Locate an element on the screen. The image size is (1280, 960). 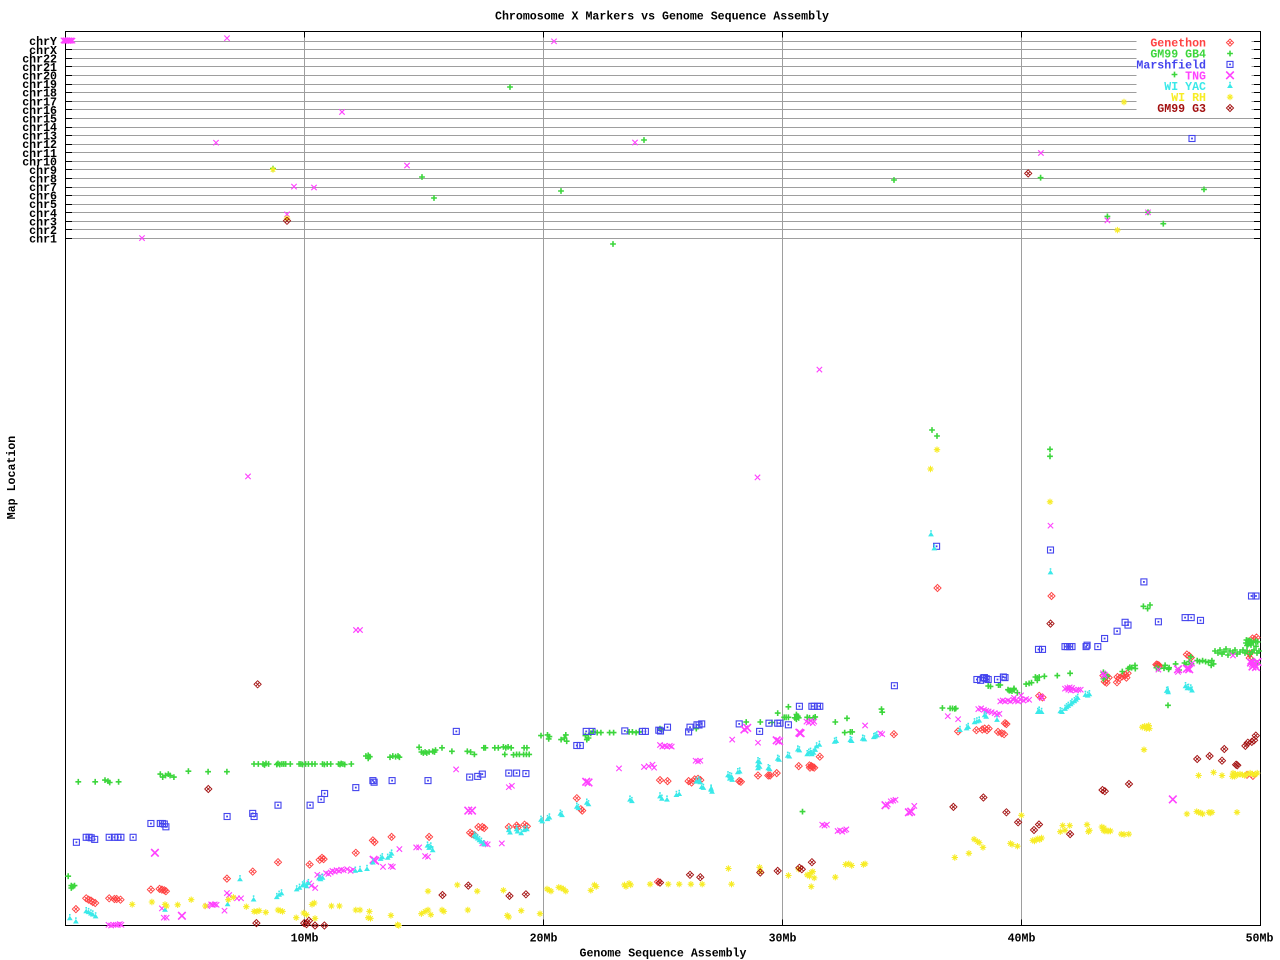
svg-text: WI RH is located at coordinates (1188, 98).